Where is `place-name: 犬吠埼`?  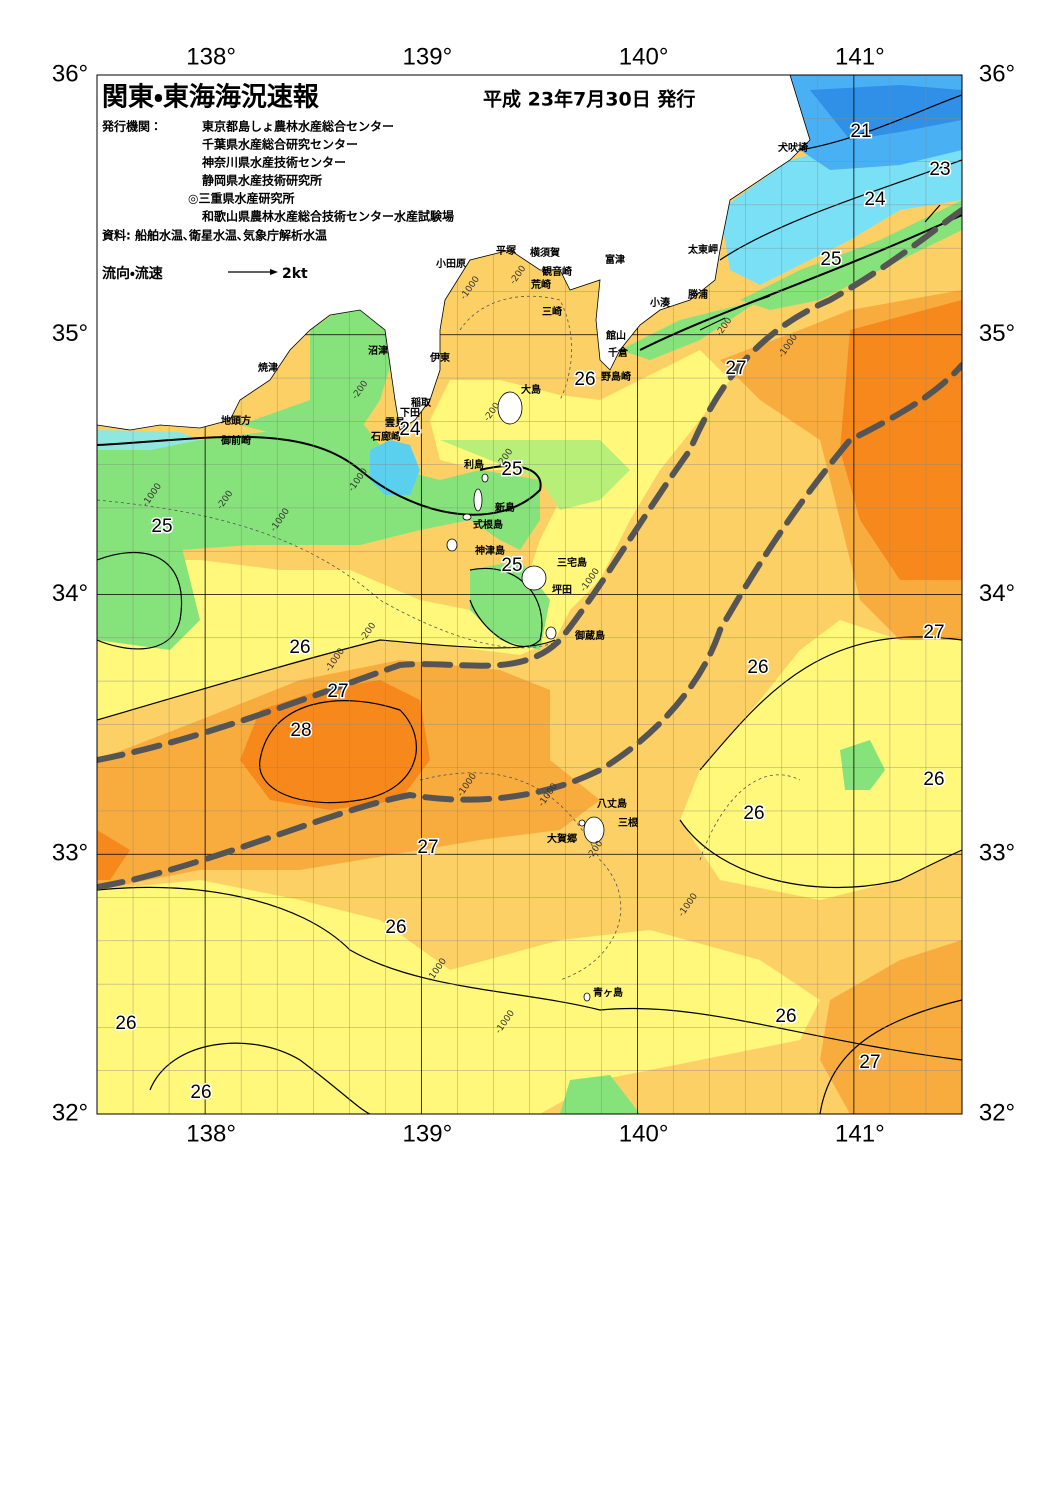 place-name: 犬吠埼 is located at coordinates (793, 147).